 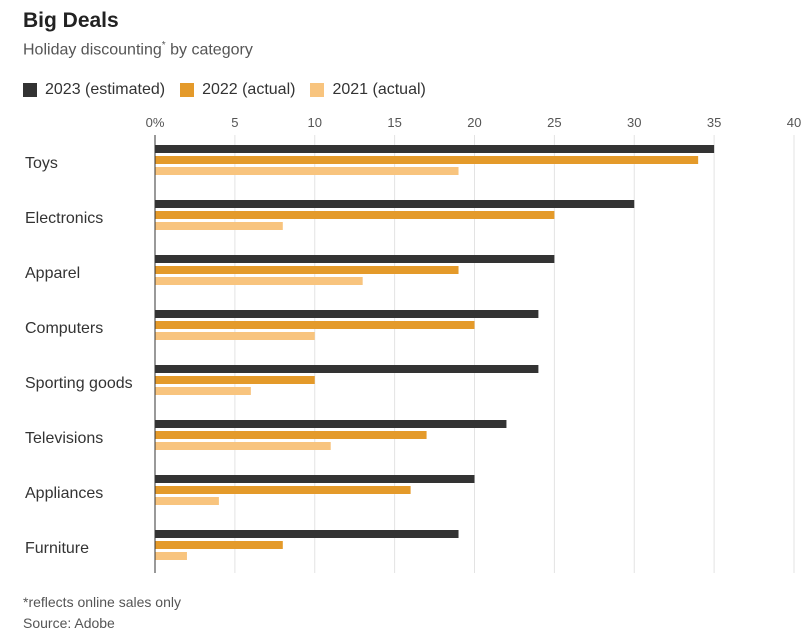 I want to click on footnote-mark: *, so click(x=163, y=45).